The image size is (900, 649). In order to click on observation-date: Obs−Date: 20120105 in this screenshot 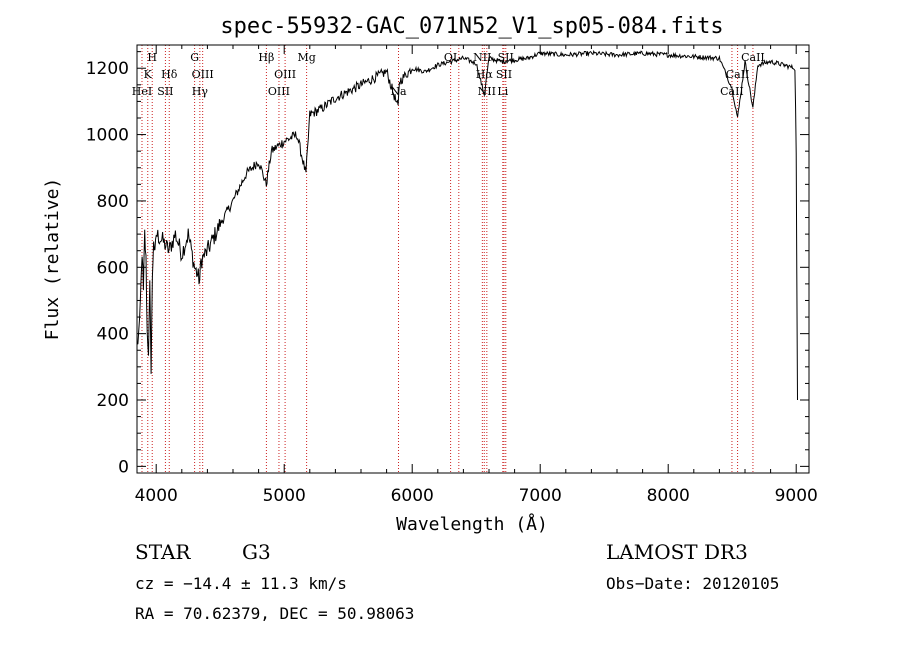, I will do `click(692, 583)`.